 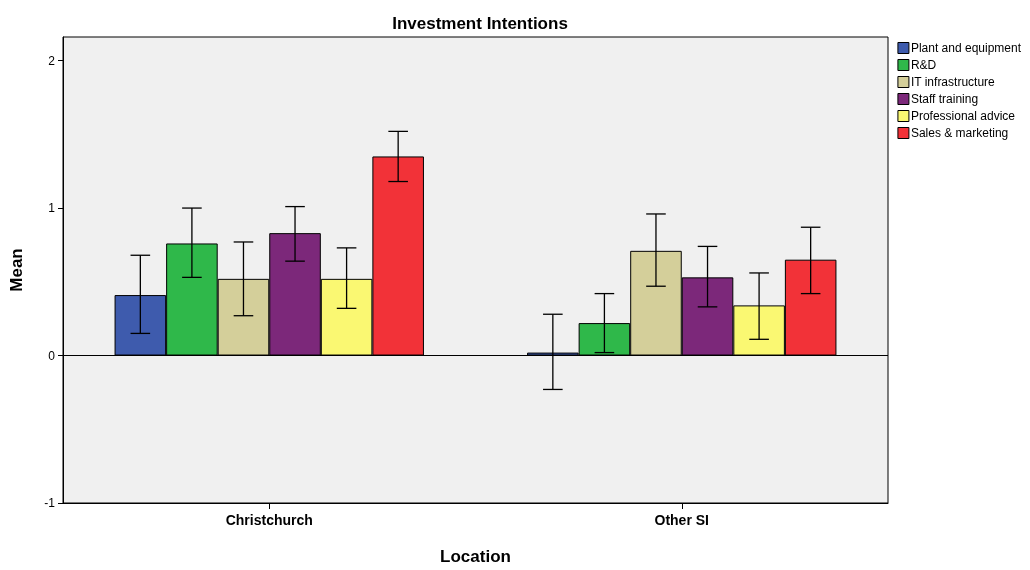 I want to click on legend-label: Professional advice, so click(x=963, y=116).